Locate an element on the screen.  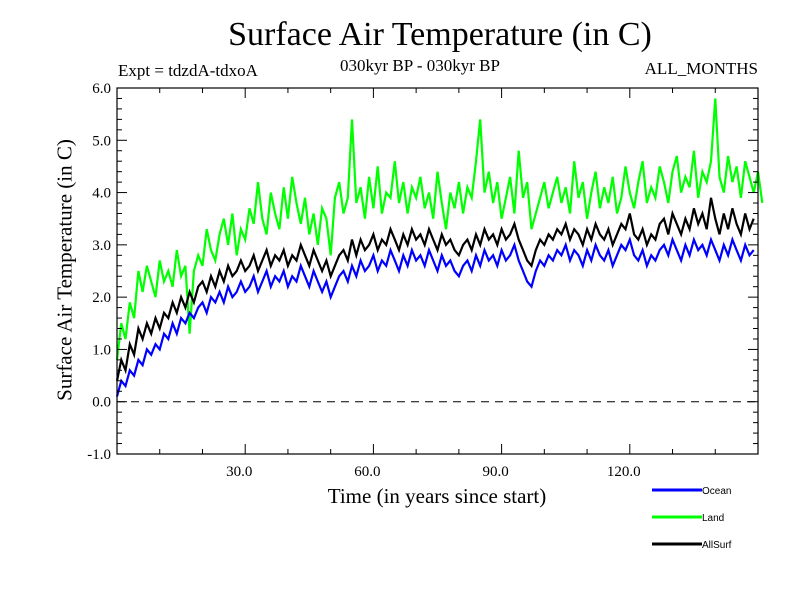
legend: Ocean Land AllSurf is located at coordinates (692, 518).